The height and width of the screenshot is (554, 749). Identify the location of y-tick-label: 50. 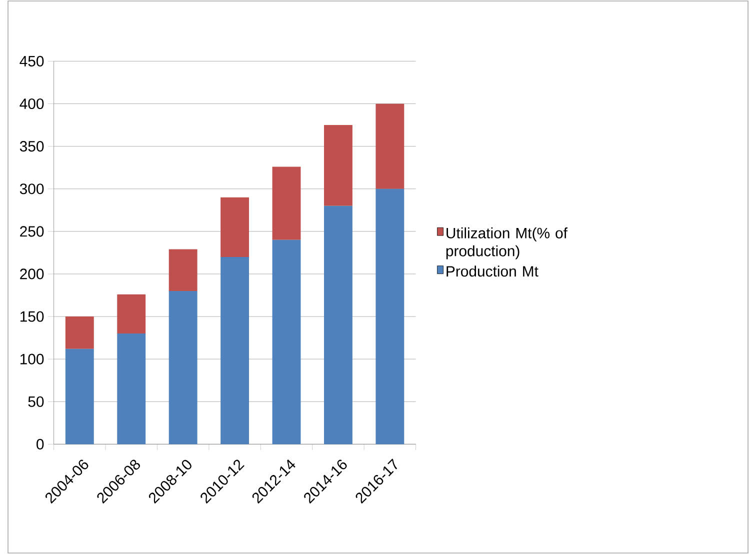
(36, 401).